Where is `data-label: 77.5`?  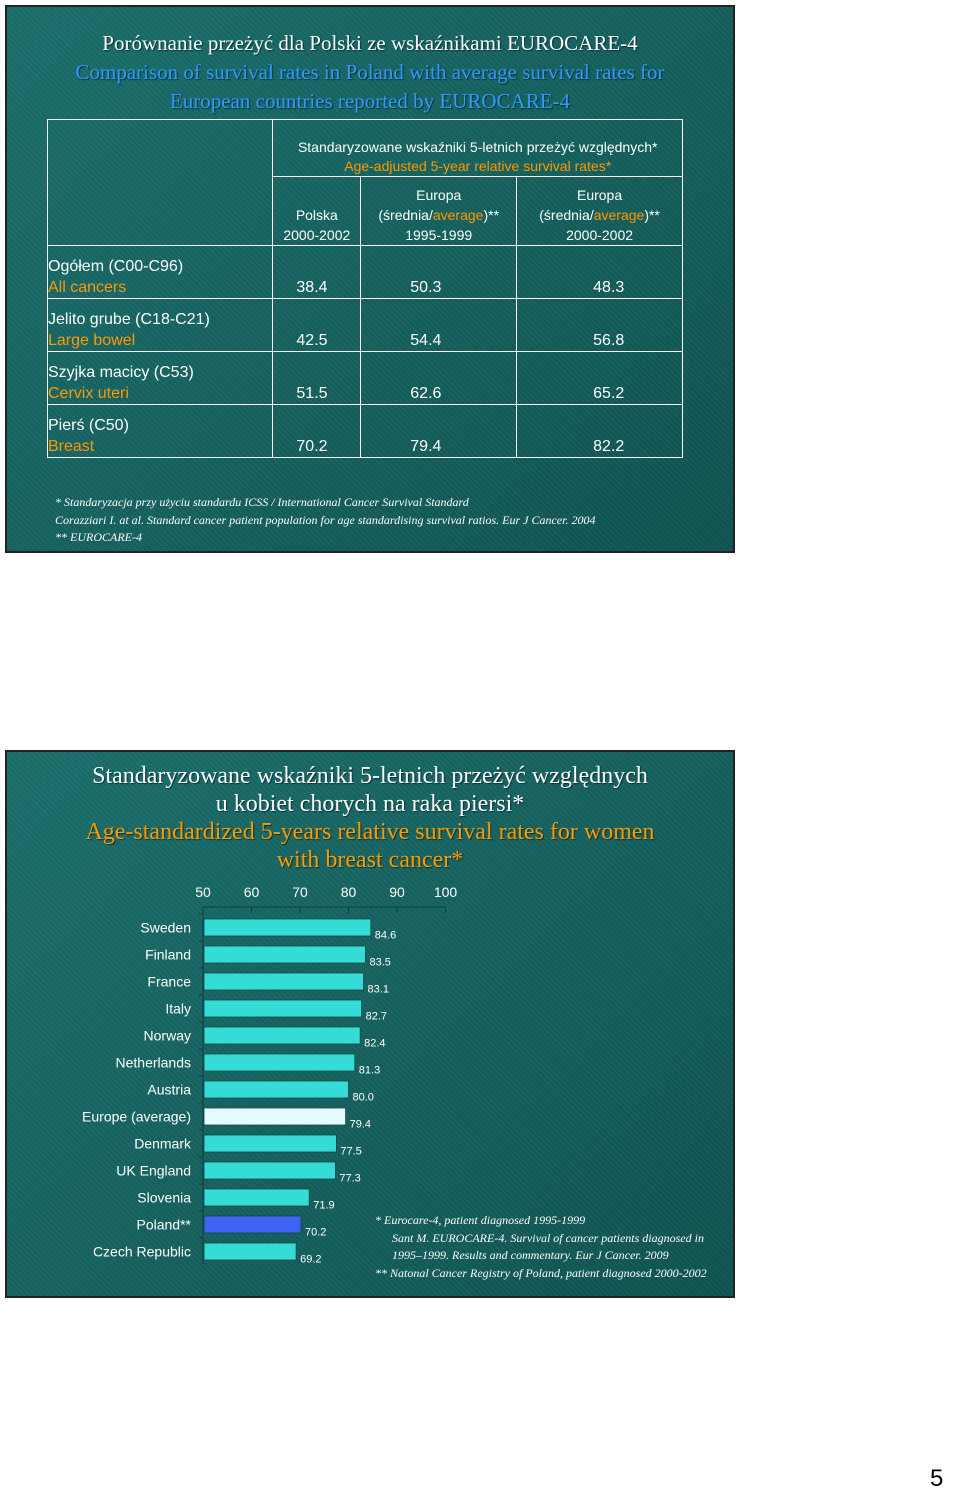 data-label: 77.5 is located at coordinates (350, 1152).